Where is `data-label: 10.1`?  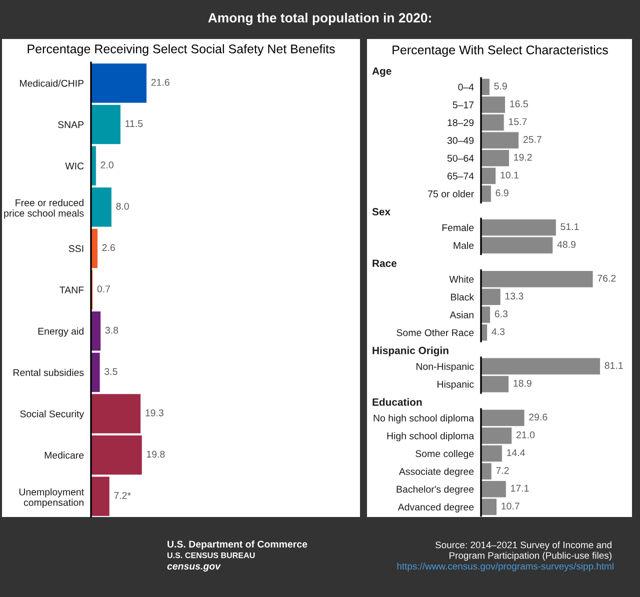
data-label: 10.1 is located at coordinates (509, 175).